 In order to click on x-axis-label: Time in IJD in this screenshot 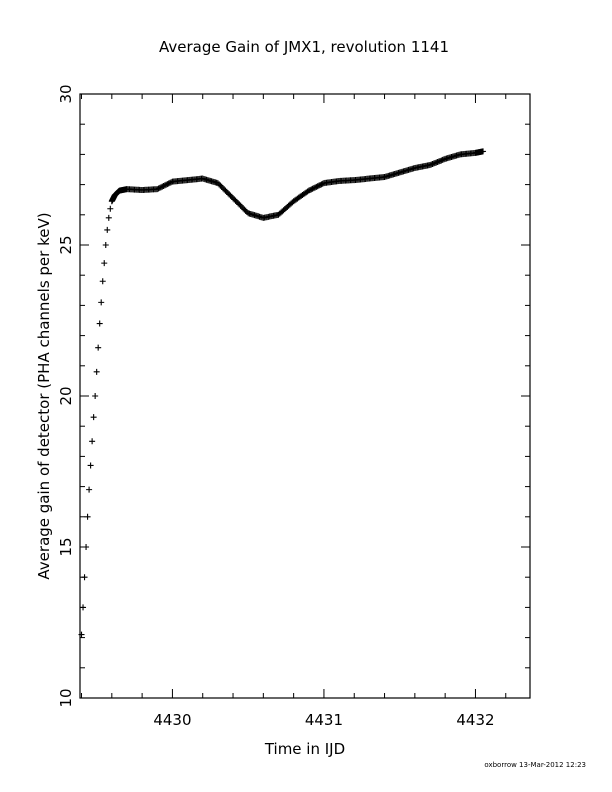, I will do `click(304, 749)`.